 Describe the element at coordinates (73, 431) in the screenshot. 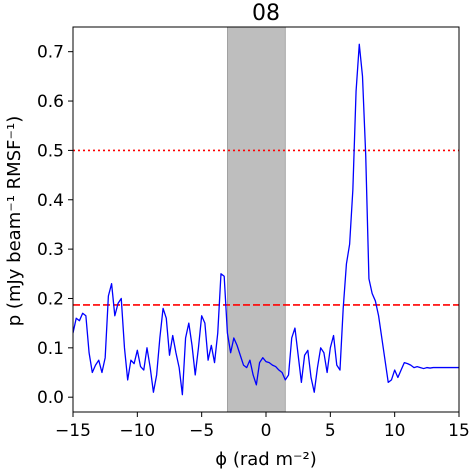

I see `x-tick-label: −15` at that location.